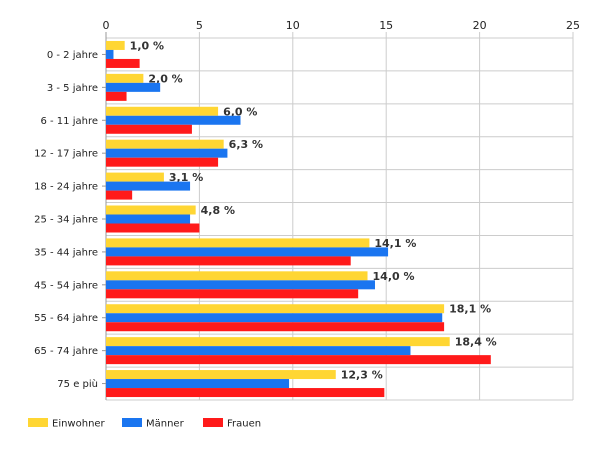 This screenshot has height=450, width=600. I want to click on data-label: 4,8 %, so click(218, 210).